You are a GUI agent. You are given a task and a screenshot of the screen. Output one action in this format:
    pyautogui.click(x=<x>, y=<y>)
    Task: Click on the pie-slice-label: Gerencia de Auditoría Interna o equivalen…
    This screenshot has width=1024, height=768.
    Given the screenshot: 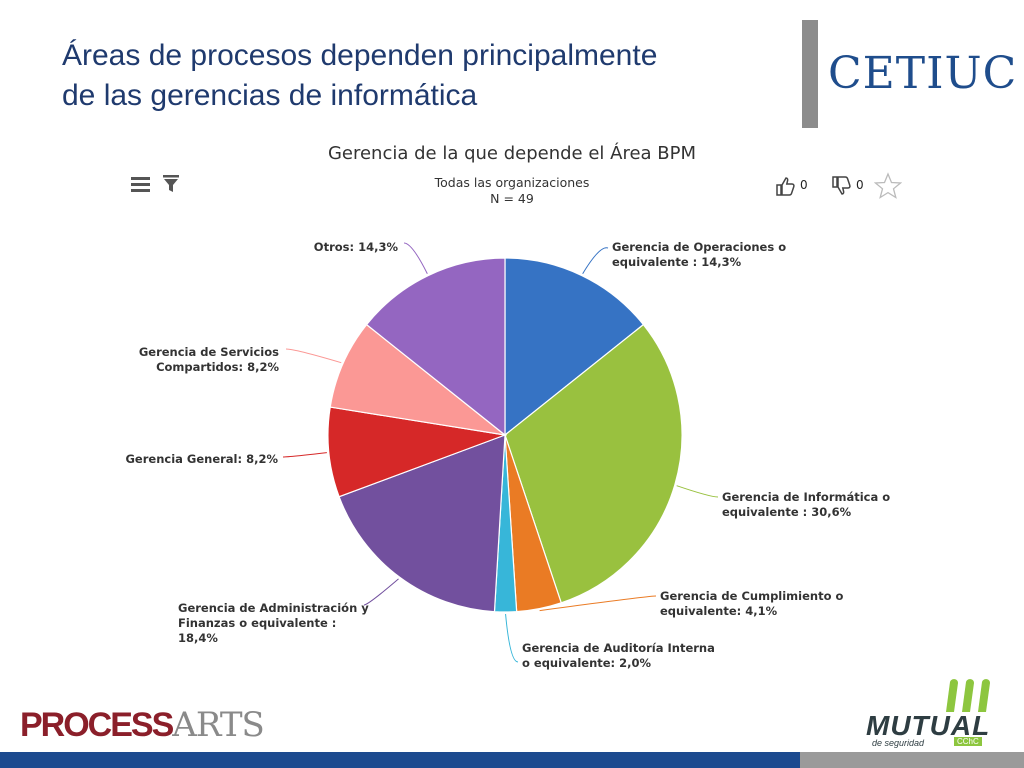 What is the action you would take?
    pyautogui.click(x=618, y=655)
    